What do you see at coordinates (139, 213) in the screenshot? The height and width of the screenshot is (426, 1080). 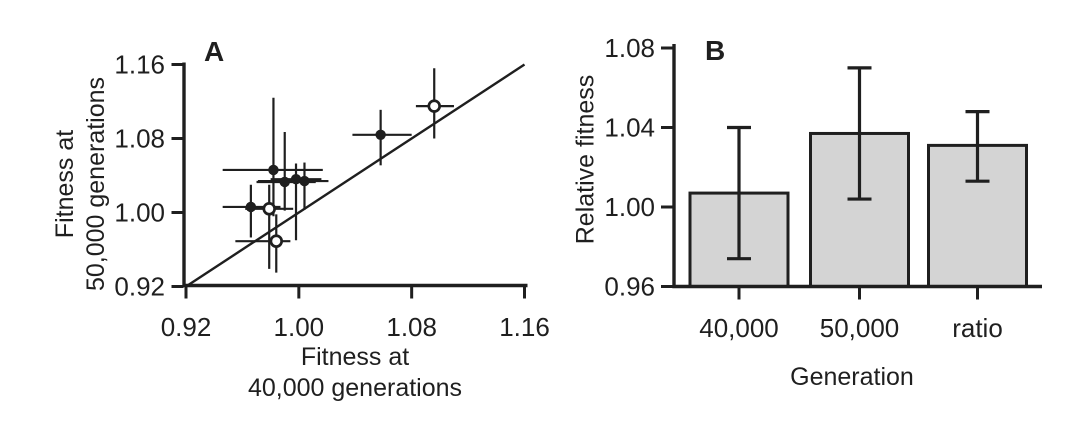 I see `panel-a-y-tick-label: 1.00` at bounding box center [139, 213].